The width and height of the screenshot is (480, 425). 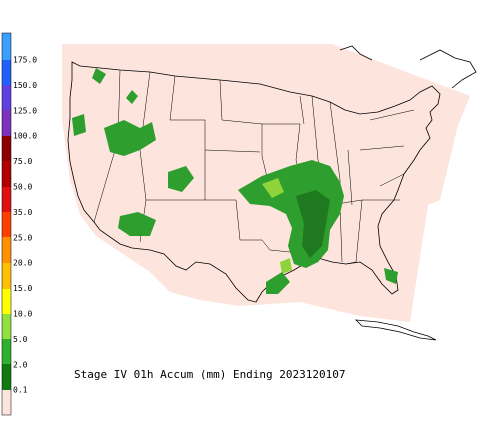 I want to click on legend-label: 75.0, so click(x=22, y=161).